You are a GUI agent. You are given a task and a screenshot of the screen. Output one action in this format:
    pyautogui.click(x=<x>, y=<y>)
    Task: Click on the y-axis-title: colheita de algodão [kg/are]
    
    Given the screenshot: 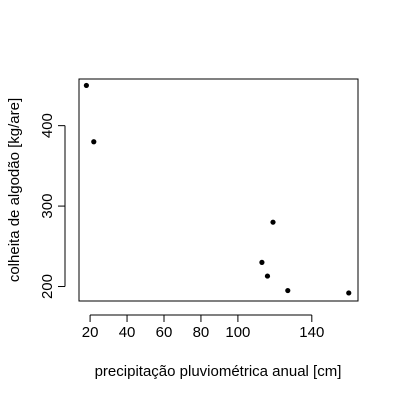 What is the action you would take?
    pyautogui.click(x=14, y=190)
    